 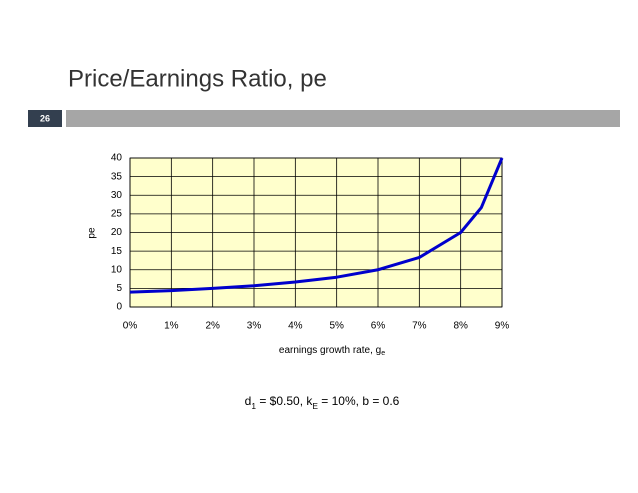 What do you see at coordinates (212, 326) in the screenshot?
I see `x-tick-label: 2%` at bounding box center [212, 326].